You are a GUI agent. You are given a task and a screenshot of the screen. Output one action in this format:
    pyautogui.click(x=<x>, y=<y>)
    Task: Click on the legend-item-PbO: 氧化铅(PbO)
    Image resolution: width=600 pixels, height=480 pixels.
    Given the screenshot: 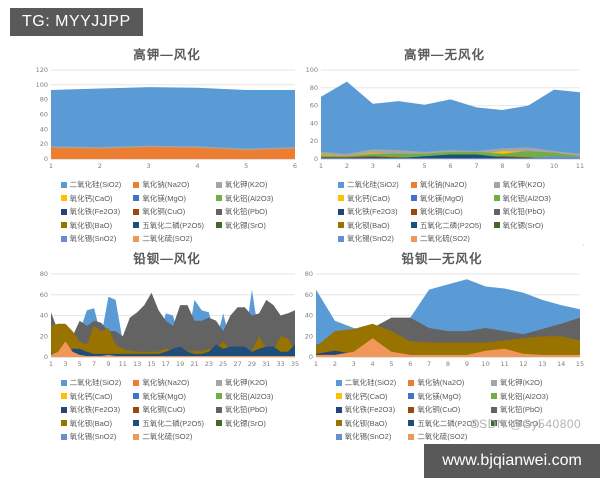 What is the action you would take?
    pyautogui.click(x=522, y=211)
    